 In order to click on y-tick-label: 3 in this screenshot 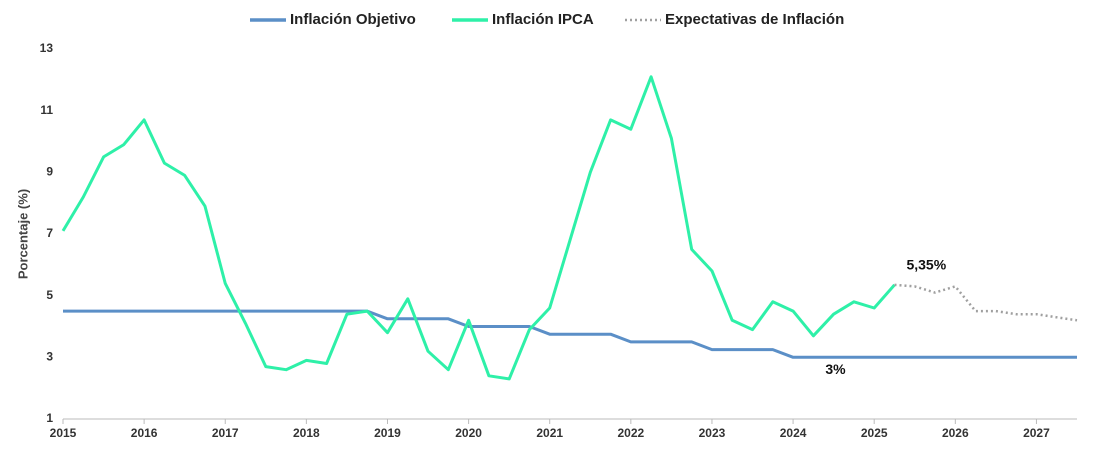, I will do `click(49, 357)`.